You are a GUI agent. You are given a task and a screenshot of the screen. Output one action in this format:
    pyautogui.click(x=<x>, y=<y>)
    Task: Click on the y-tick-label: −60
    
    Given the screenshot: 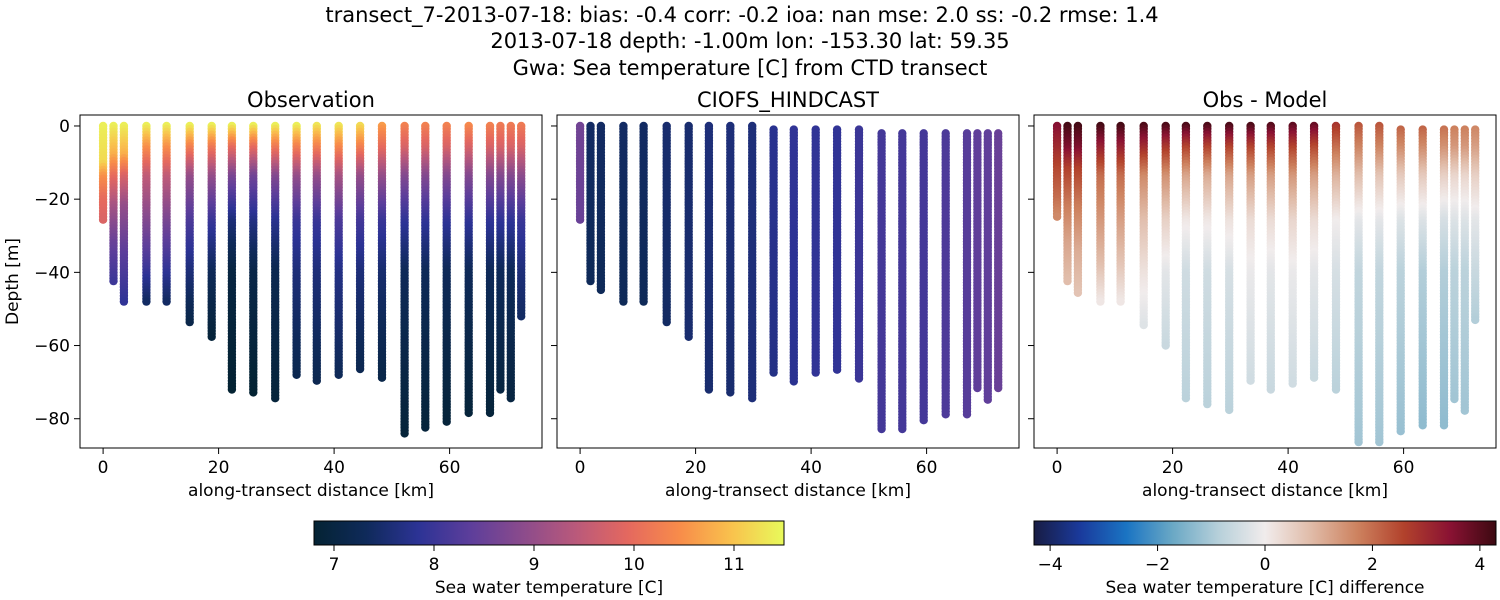 What is the action you would take?
    pyautogui.click(x=52, y=347)
    